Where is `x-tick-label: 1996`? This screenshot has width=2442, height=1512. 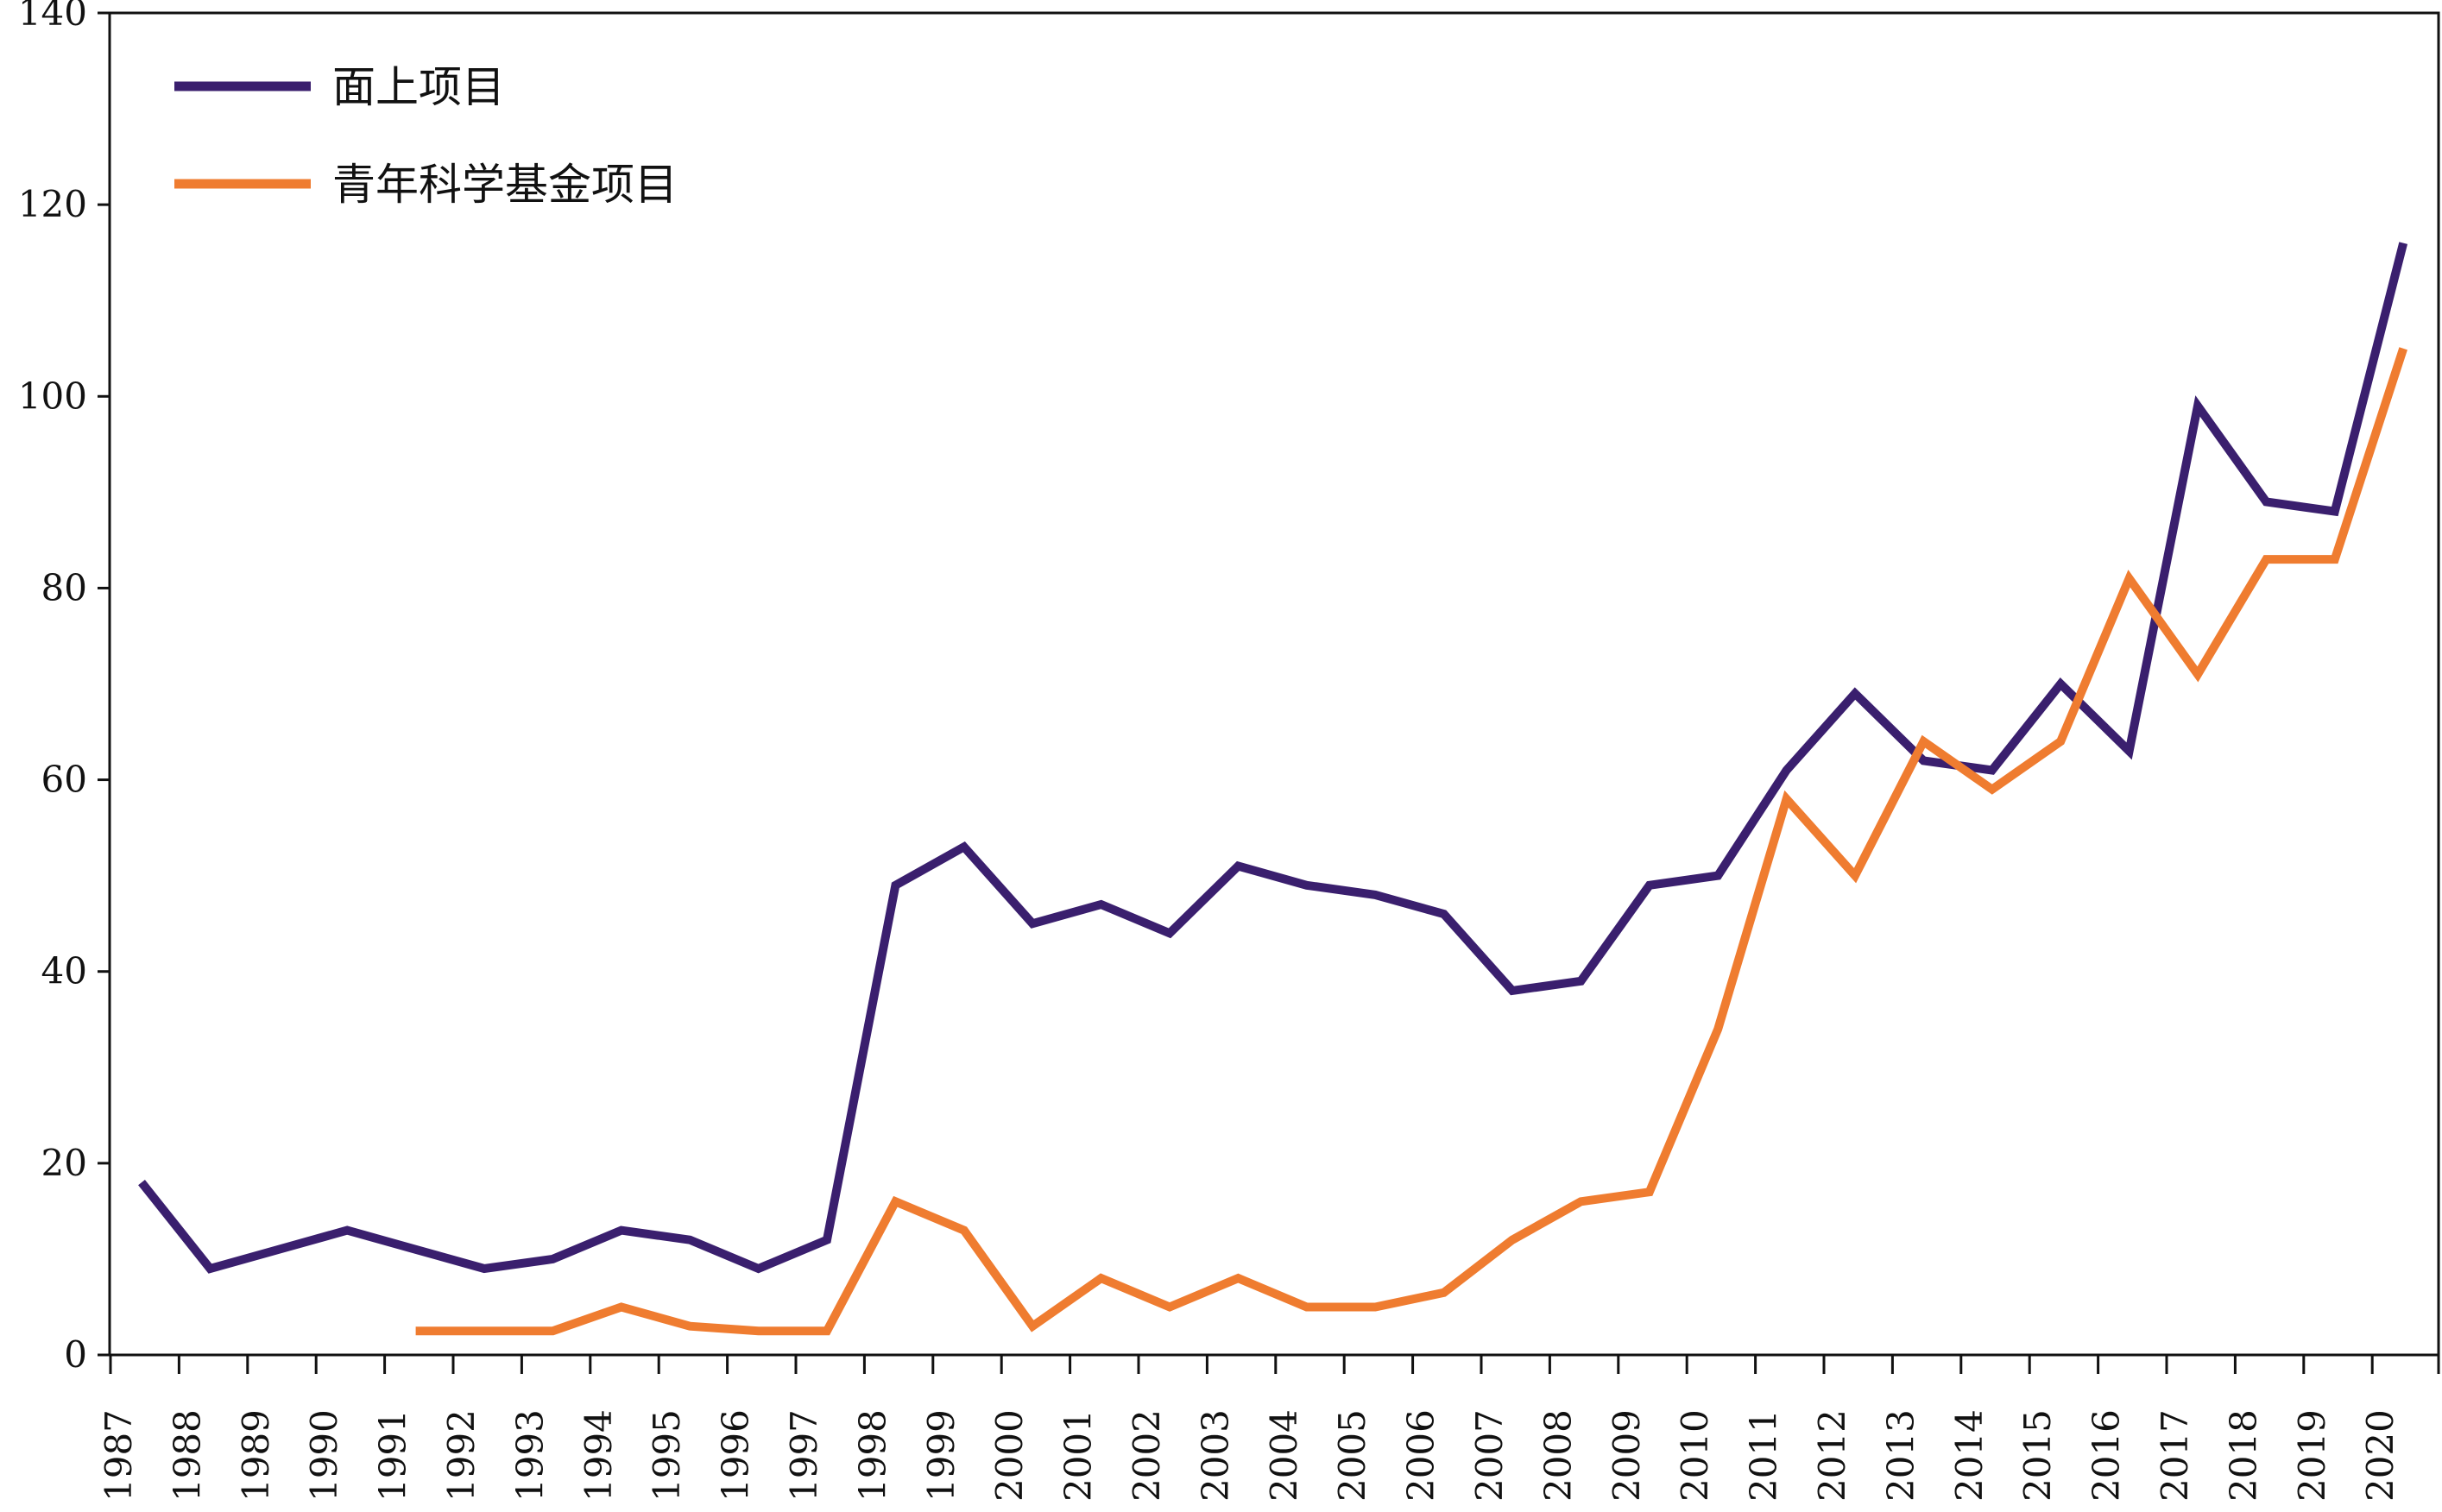 x-tick-label: 1996 is located at coordinates (736, 1456).